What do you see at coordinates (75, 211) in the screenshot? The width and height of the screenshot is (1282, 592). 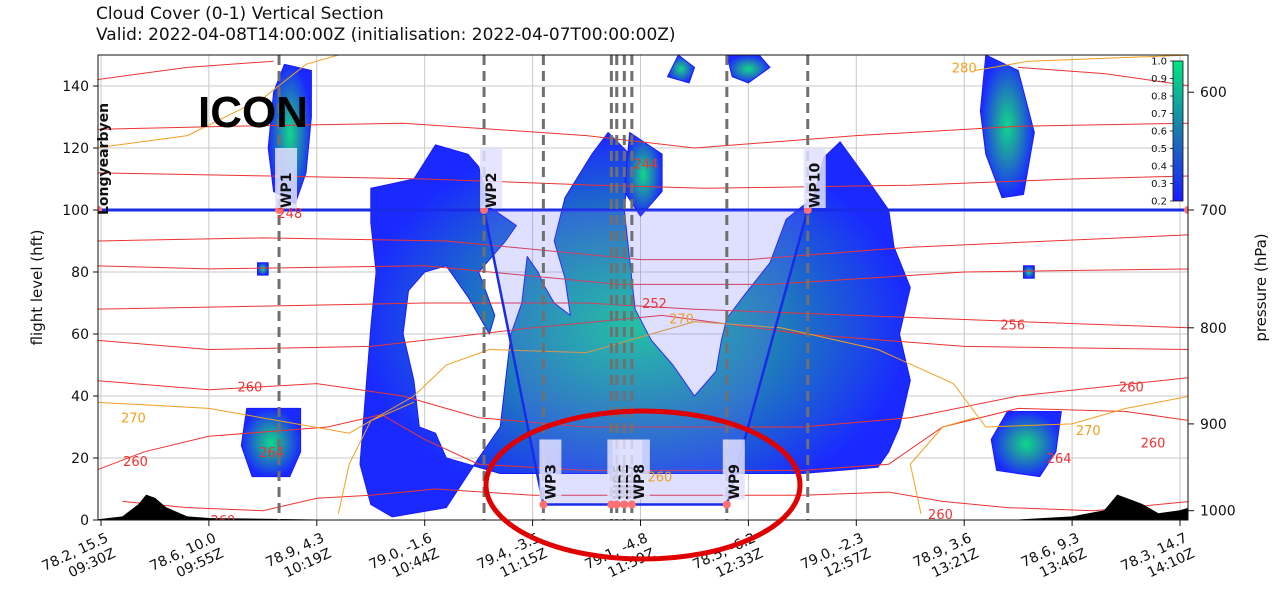 I see `y-tick-label: 100` at bounding box center [75, 211].